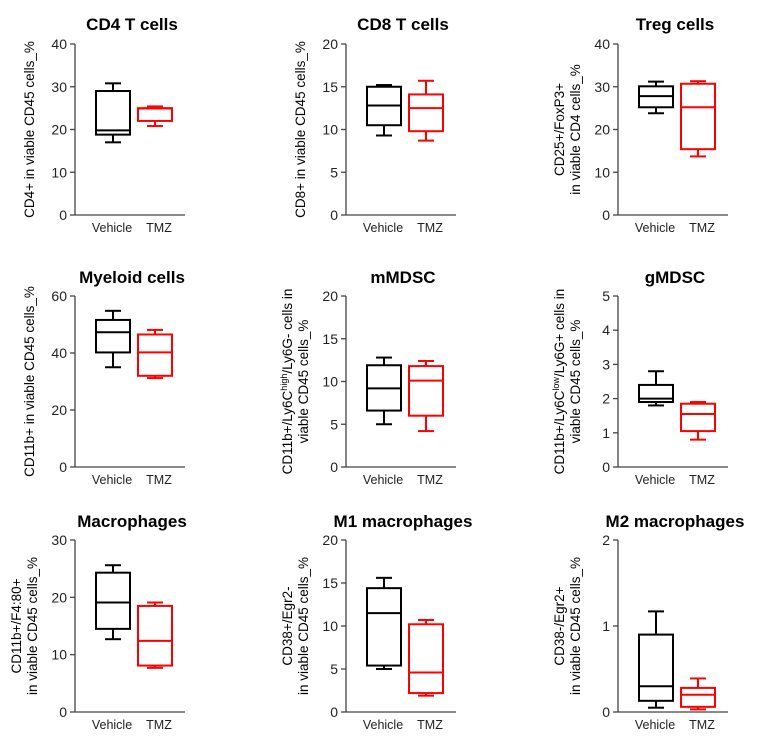  I want to click on y-axis-label-text: CD38-/Egr2+, so click(559, 625).